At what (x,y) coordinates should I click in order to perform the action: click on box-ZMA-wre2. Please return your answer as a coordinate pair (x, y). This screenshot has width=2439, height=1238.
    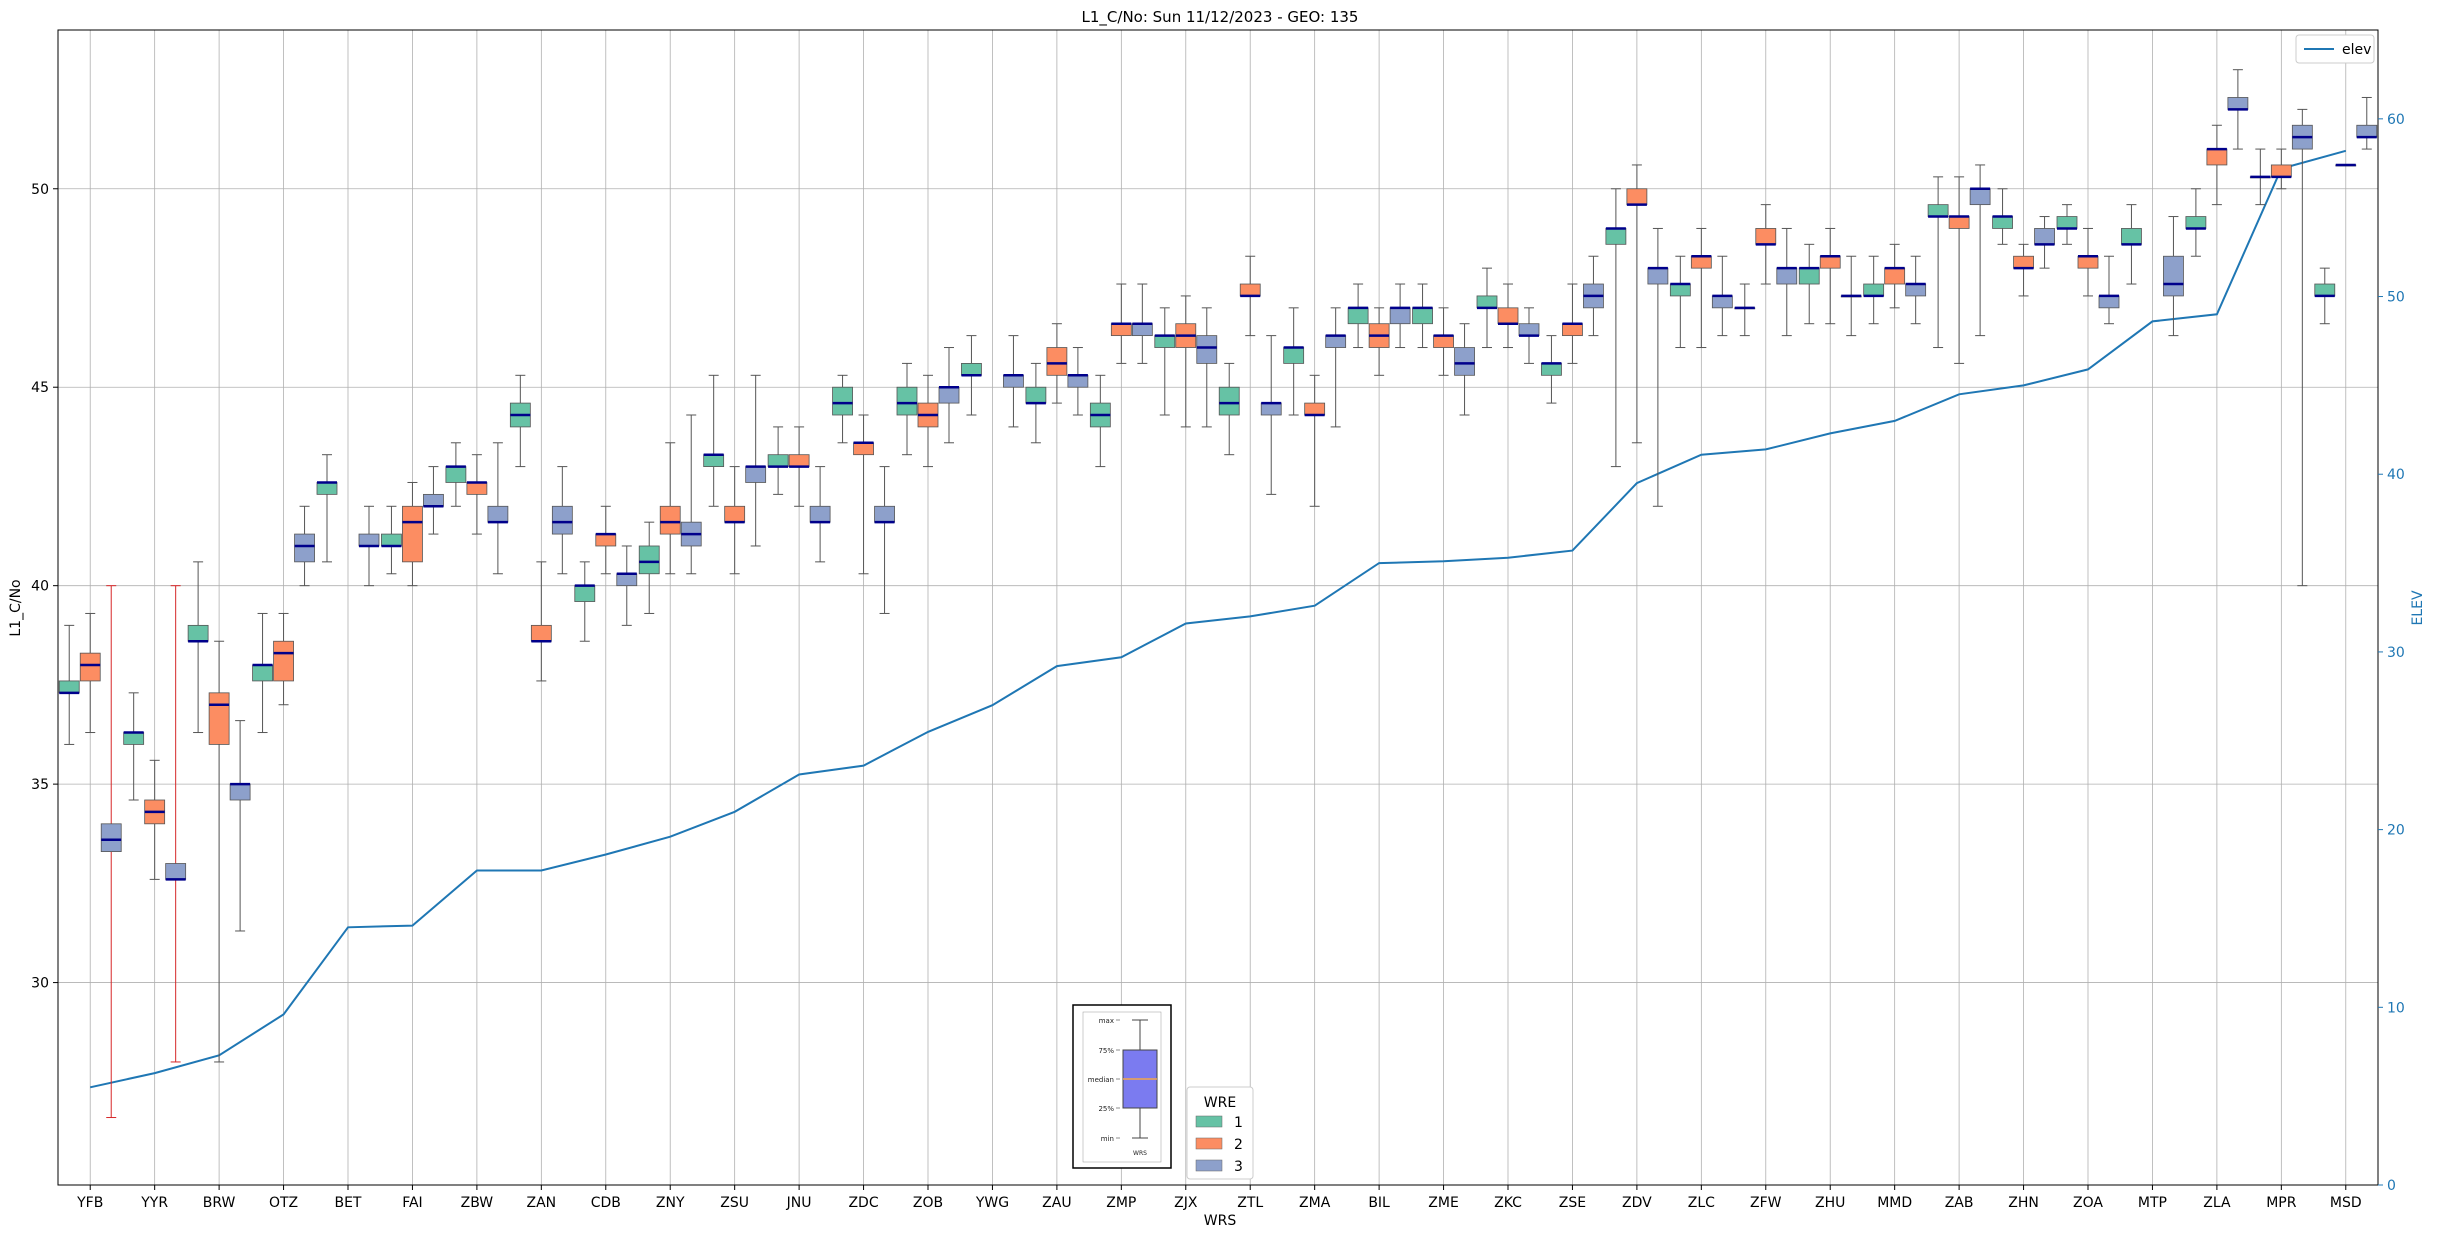
    Looking at the image, I should click on (1315, 440).